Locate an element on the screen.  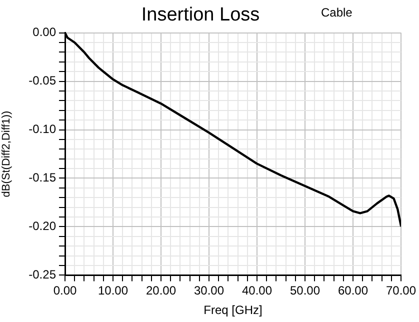
x-tick-label: 60.00 is located at coordinates (353, 291).